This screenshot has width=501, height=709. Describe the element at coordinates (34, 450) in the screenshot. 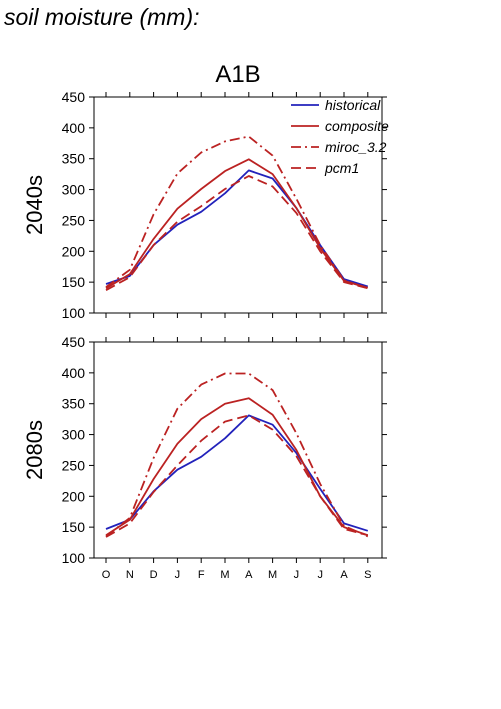

I see `panel-2-ylabel: 2080s` at that location.